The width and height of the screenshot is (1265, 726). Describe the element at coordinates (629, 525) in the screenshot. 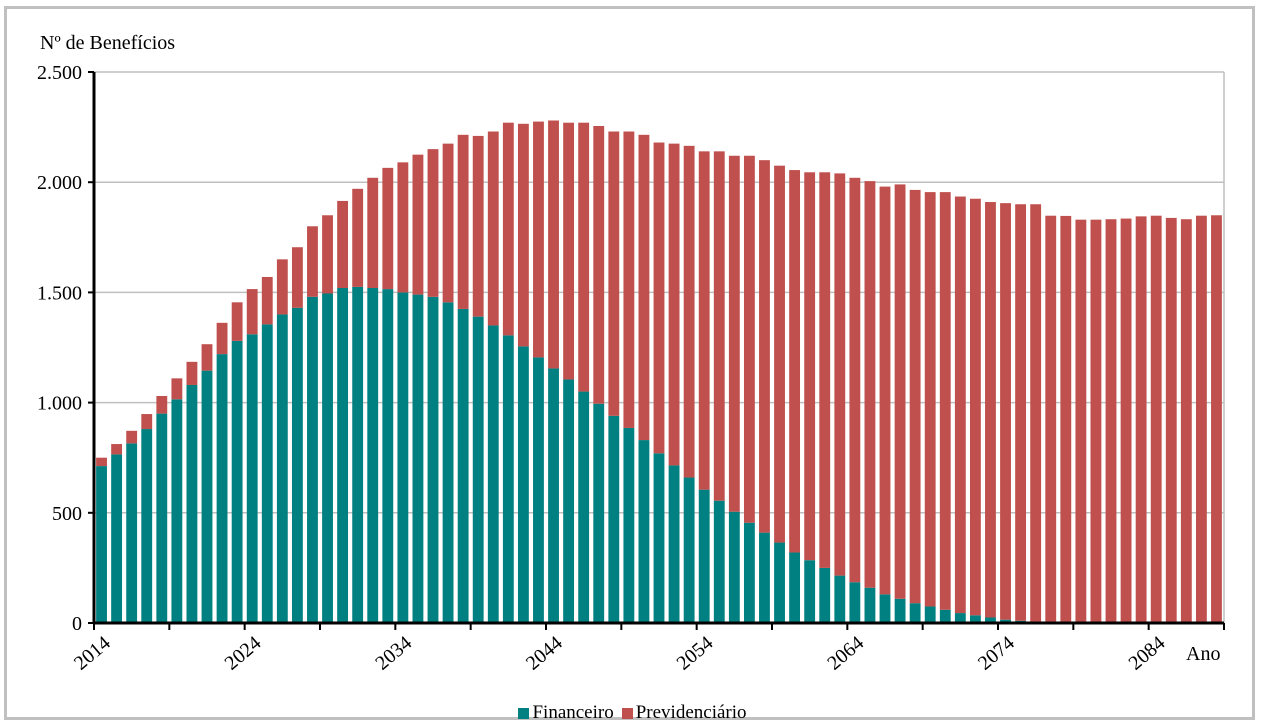

I see `bar-financeiro-2049` at that location.